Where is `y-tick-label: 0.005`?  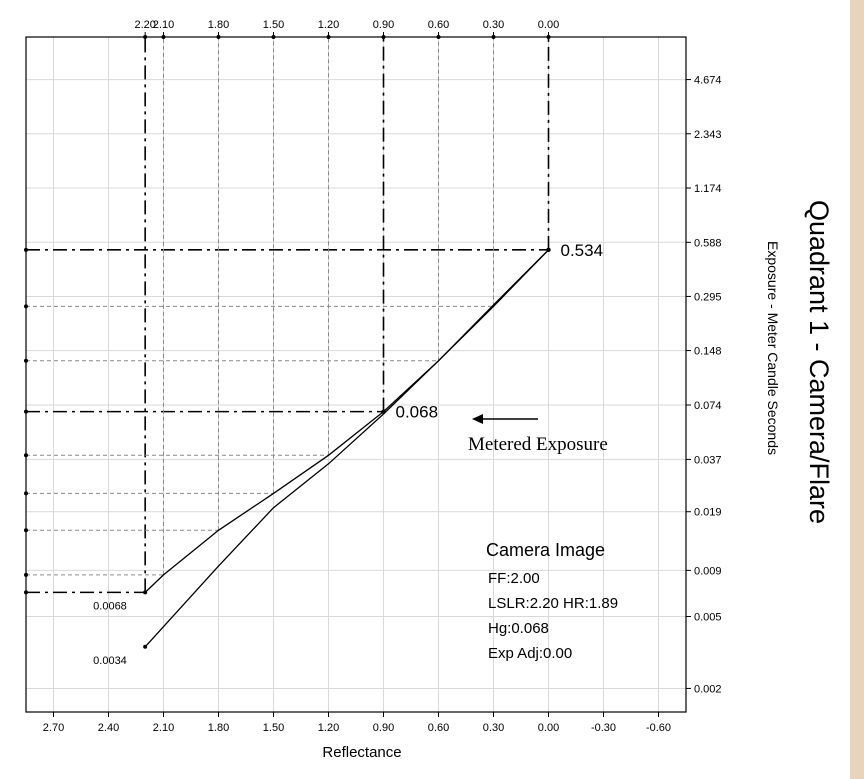 y-tick-label: 0.005 is located at coordinates (708, 618).